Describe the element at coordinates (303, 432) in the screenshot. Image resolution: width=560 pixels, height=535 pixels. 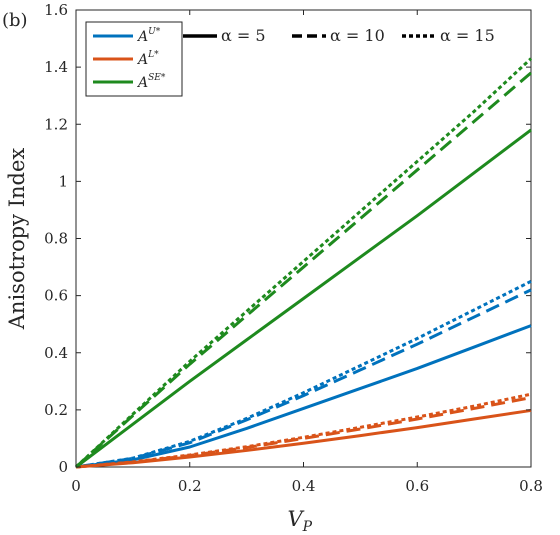
I see `series-line-al-dashed` at that location.